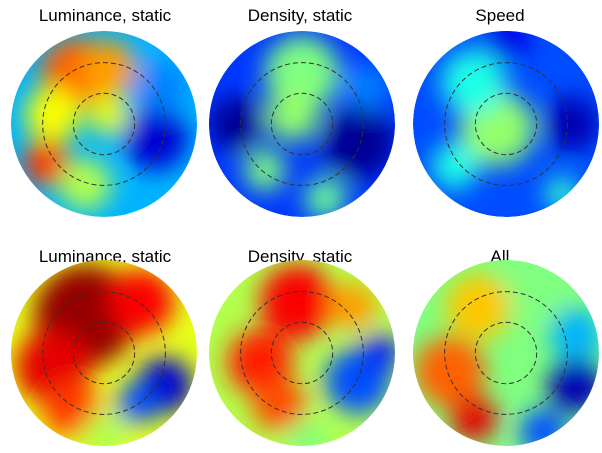 The height and width of the screenshot is (453, 602). What do you see at coordinates (105, 256) in the screenshot?
I see `panel-title-4: Luminance, static` at bounding box center [105, 256].